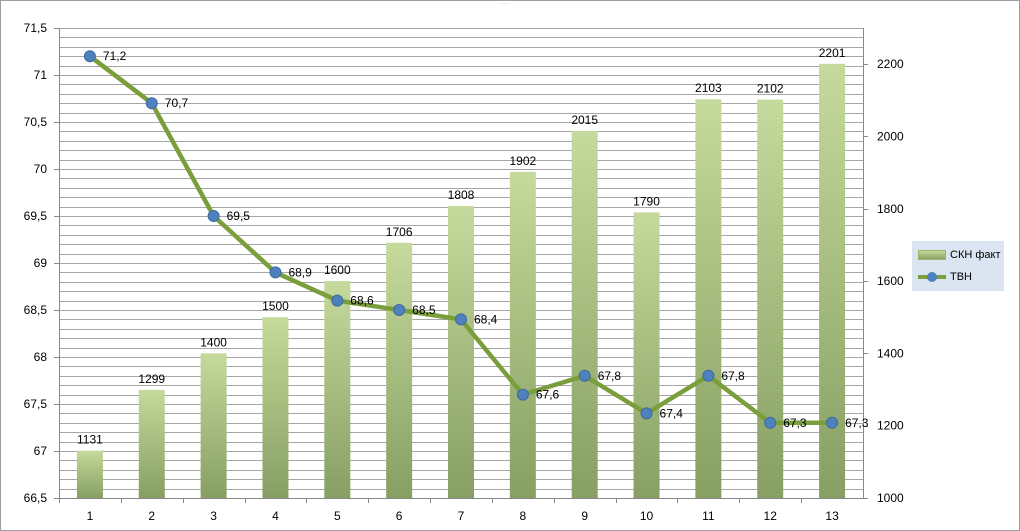  I want to click on left-tick-label: 71, so click(41, 75).